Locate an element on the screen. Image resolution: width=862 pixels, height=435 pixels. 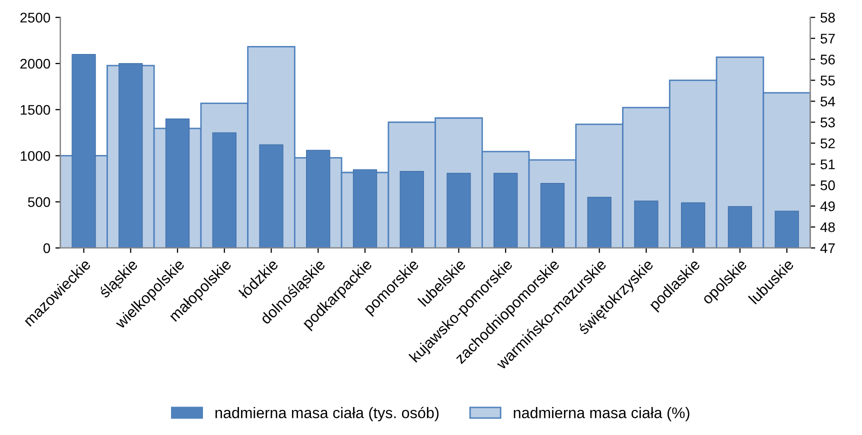
y-tick-label: 2000 is located at coordinates (35, 63).